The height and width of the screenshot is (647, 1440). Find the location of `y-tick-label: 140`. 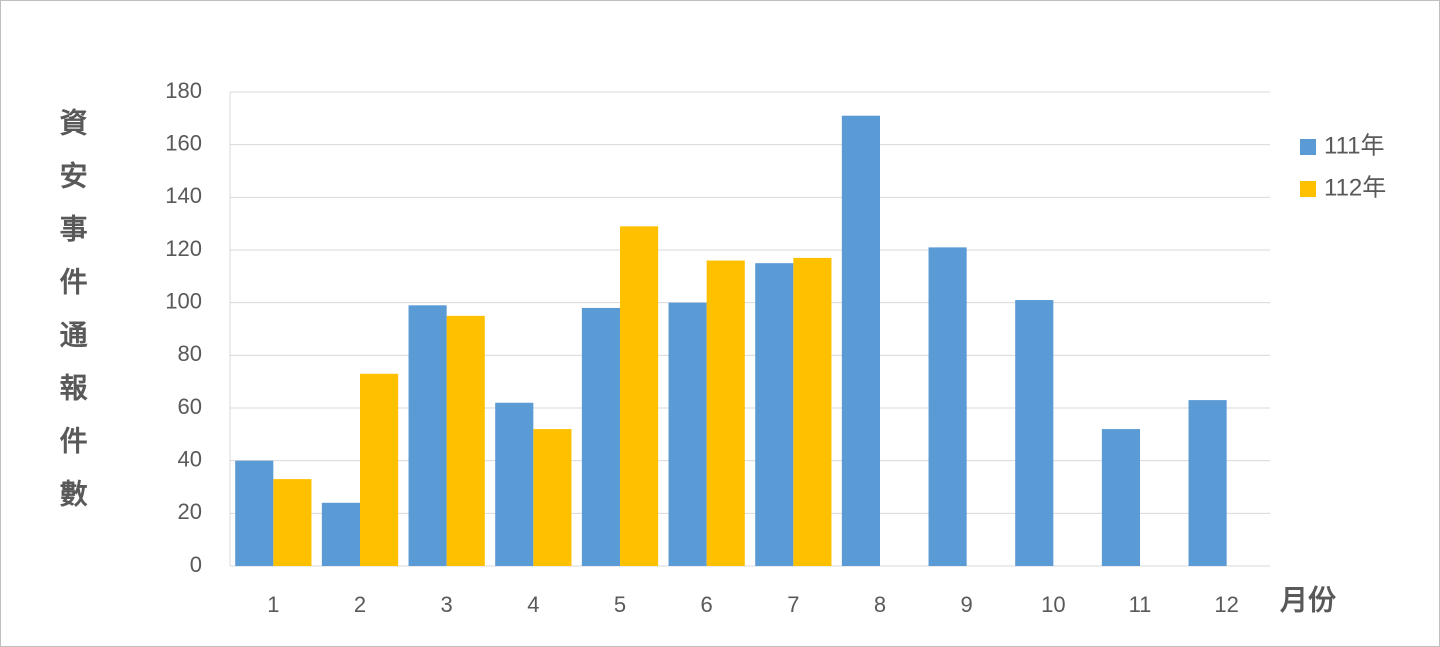

y-tick-label: 140 is located at coordinates (183, 195).